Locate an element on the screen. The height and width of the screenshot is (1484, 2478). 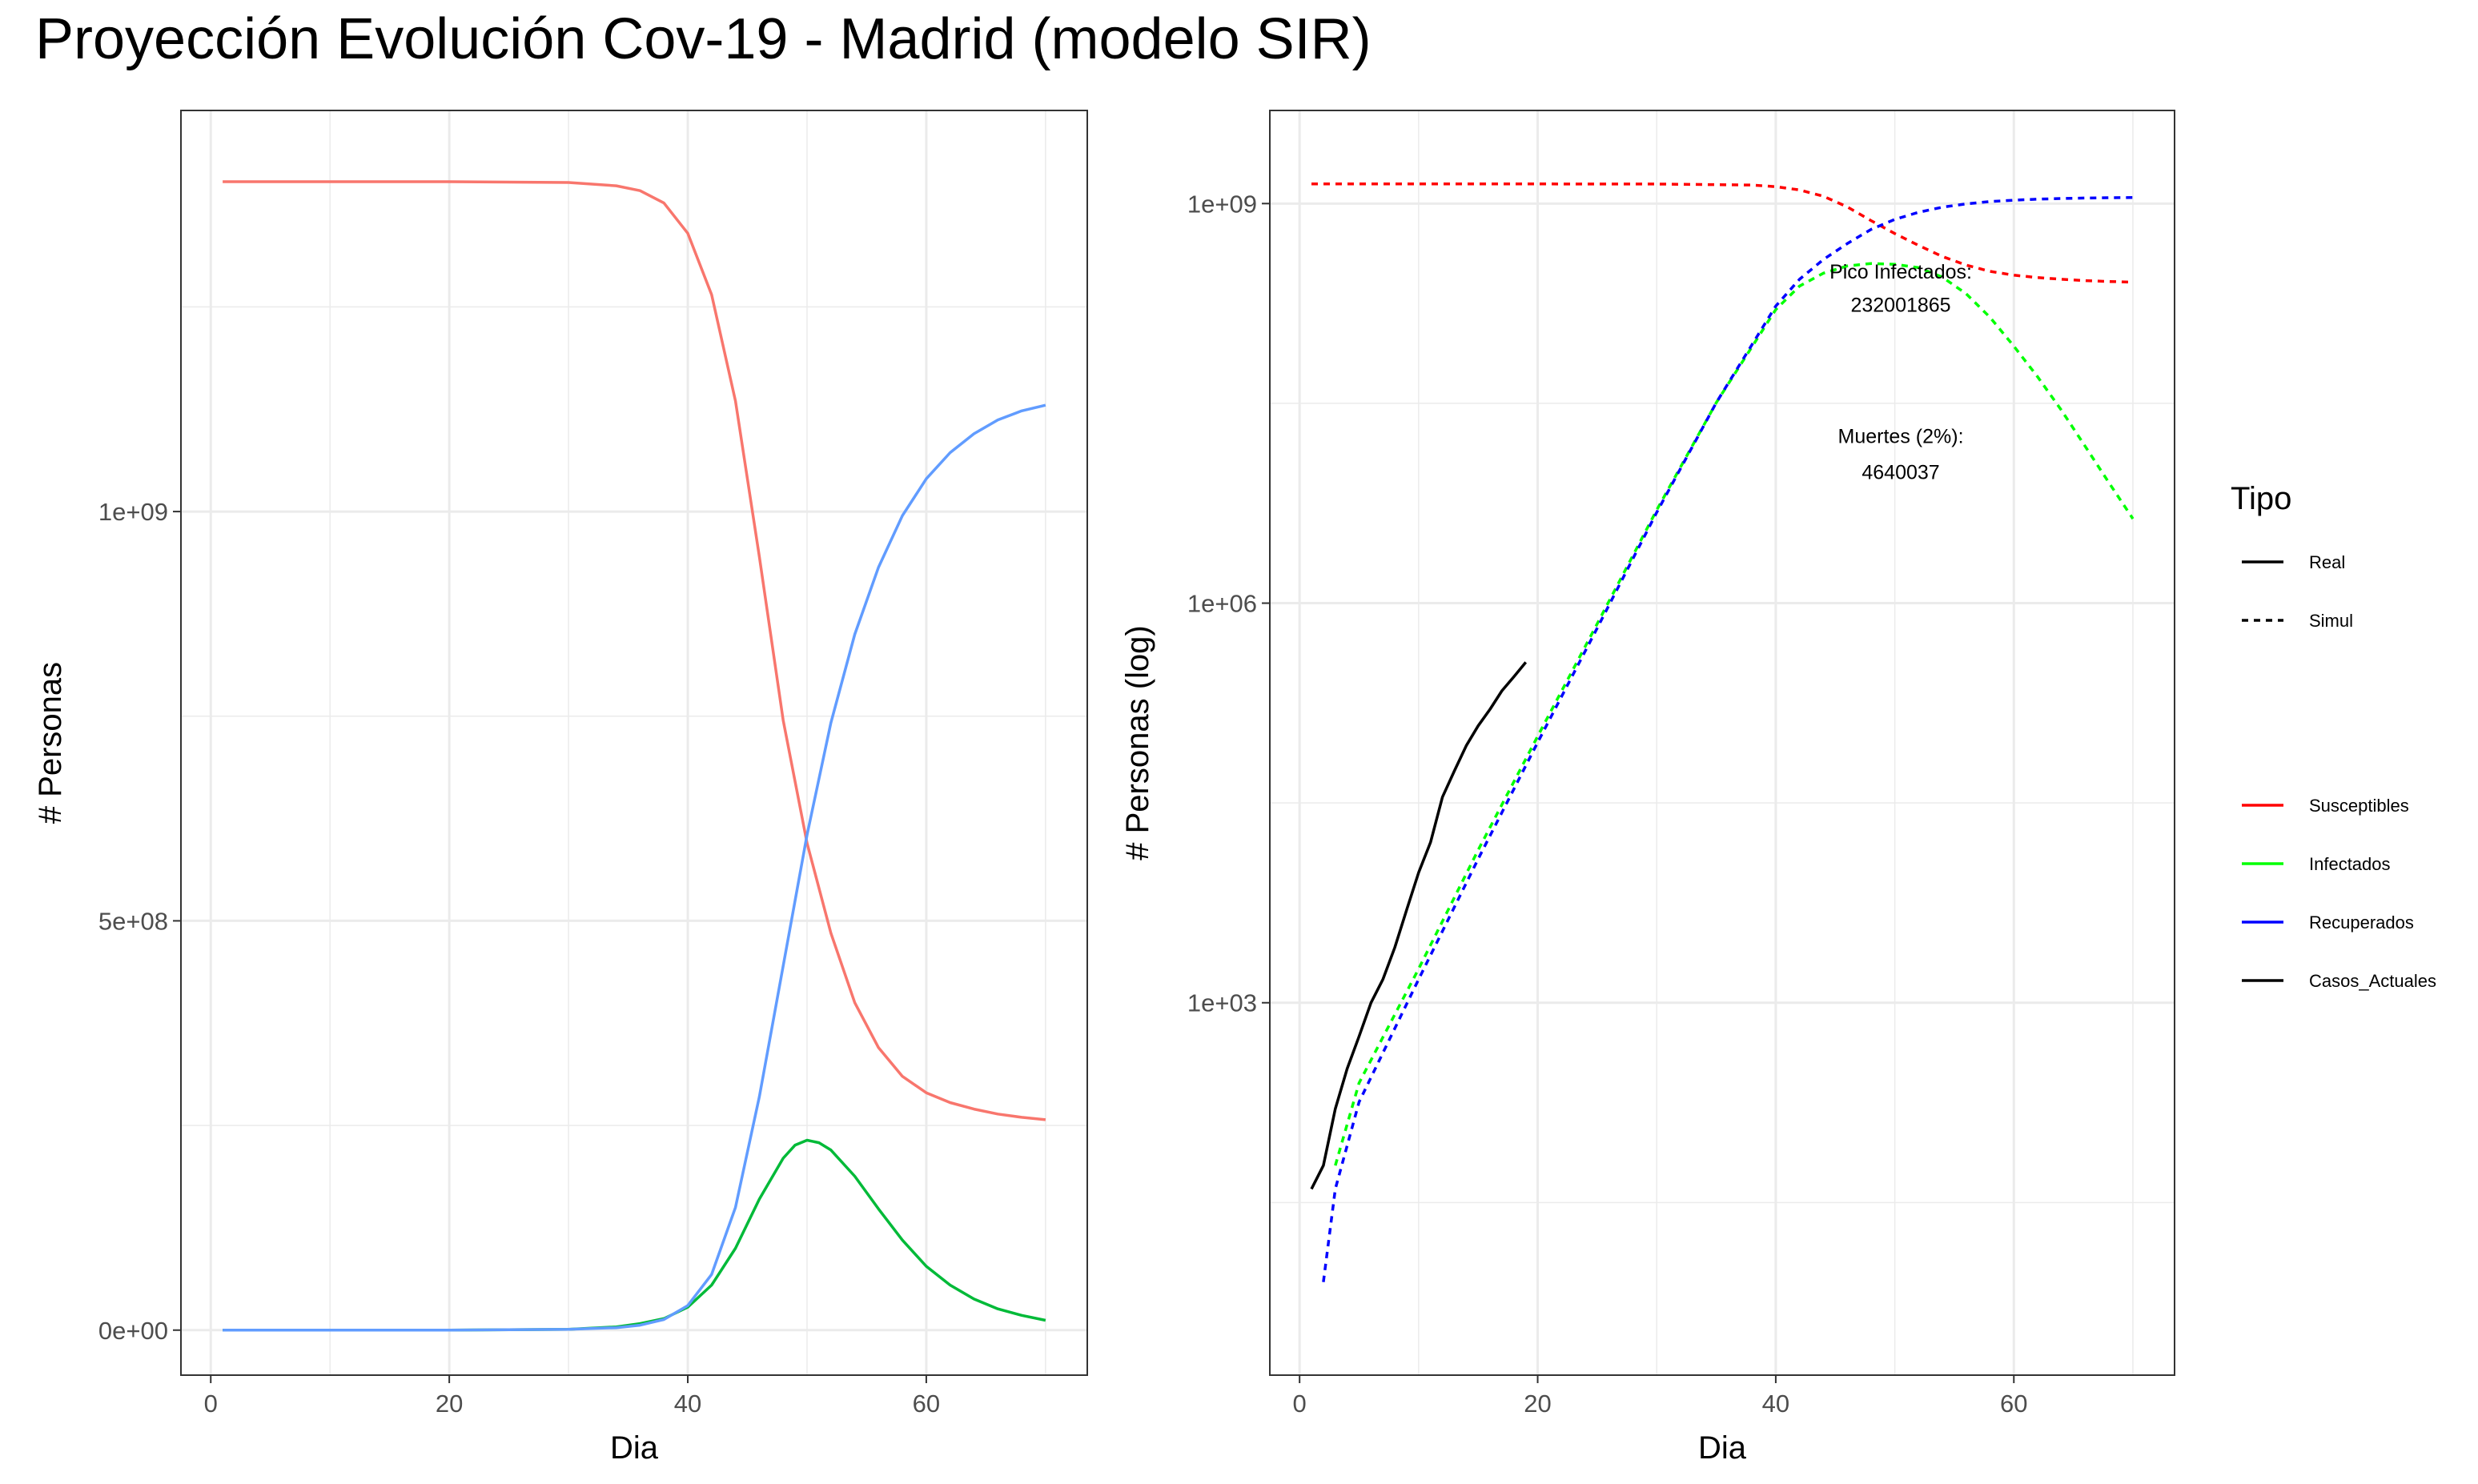
right-series-casos-actuales is located at coordinates (1419, 925).